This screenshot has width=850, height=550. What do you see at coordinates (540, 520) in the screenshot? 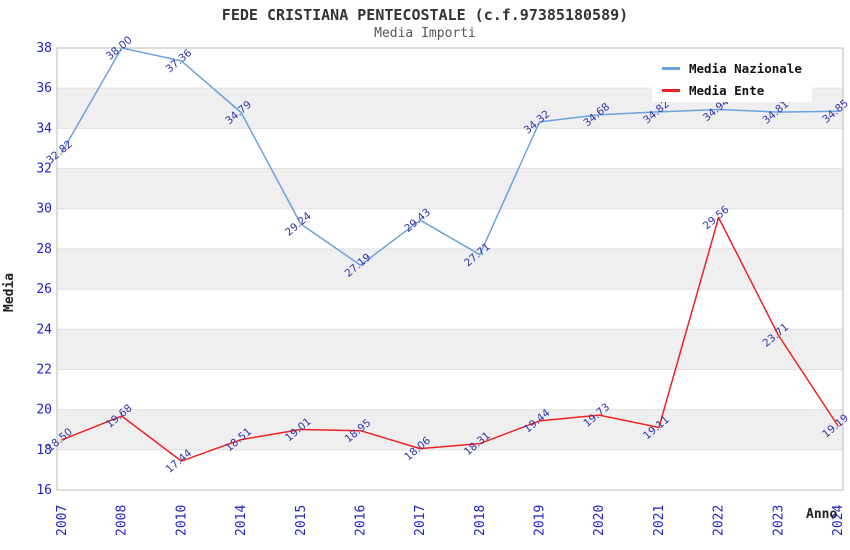
I see `x-tick-label: 2019` at bounding box center [540, 520].